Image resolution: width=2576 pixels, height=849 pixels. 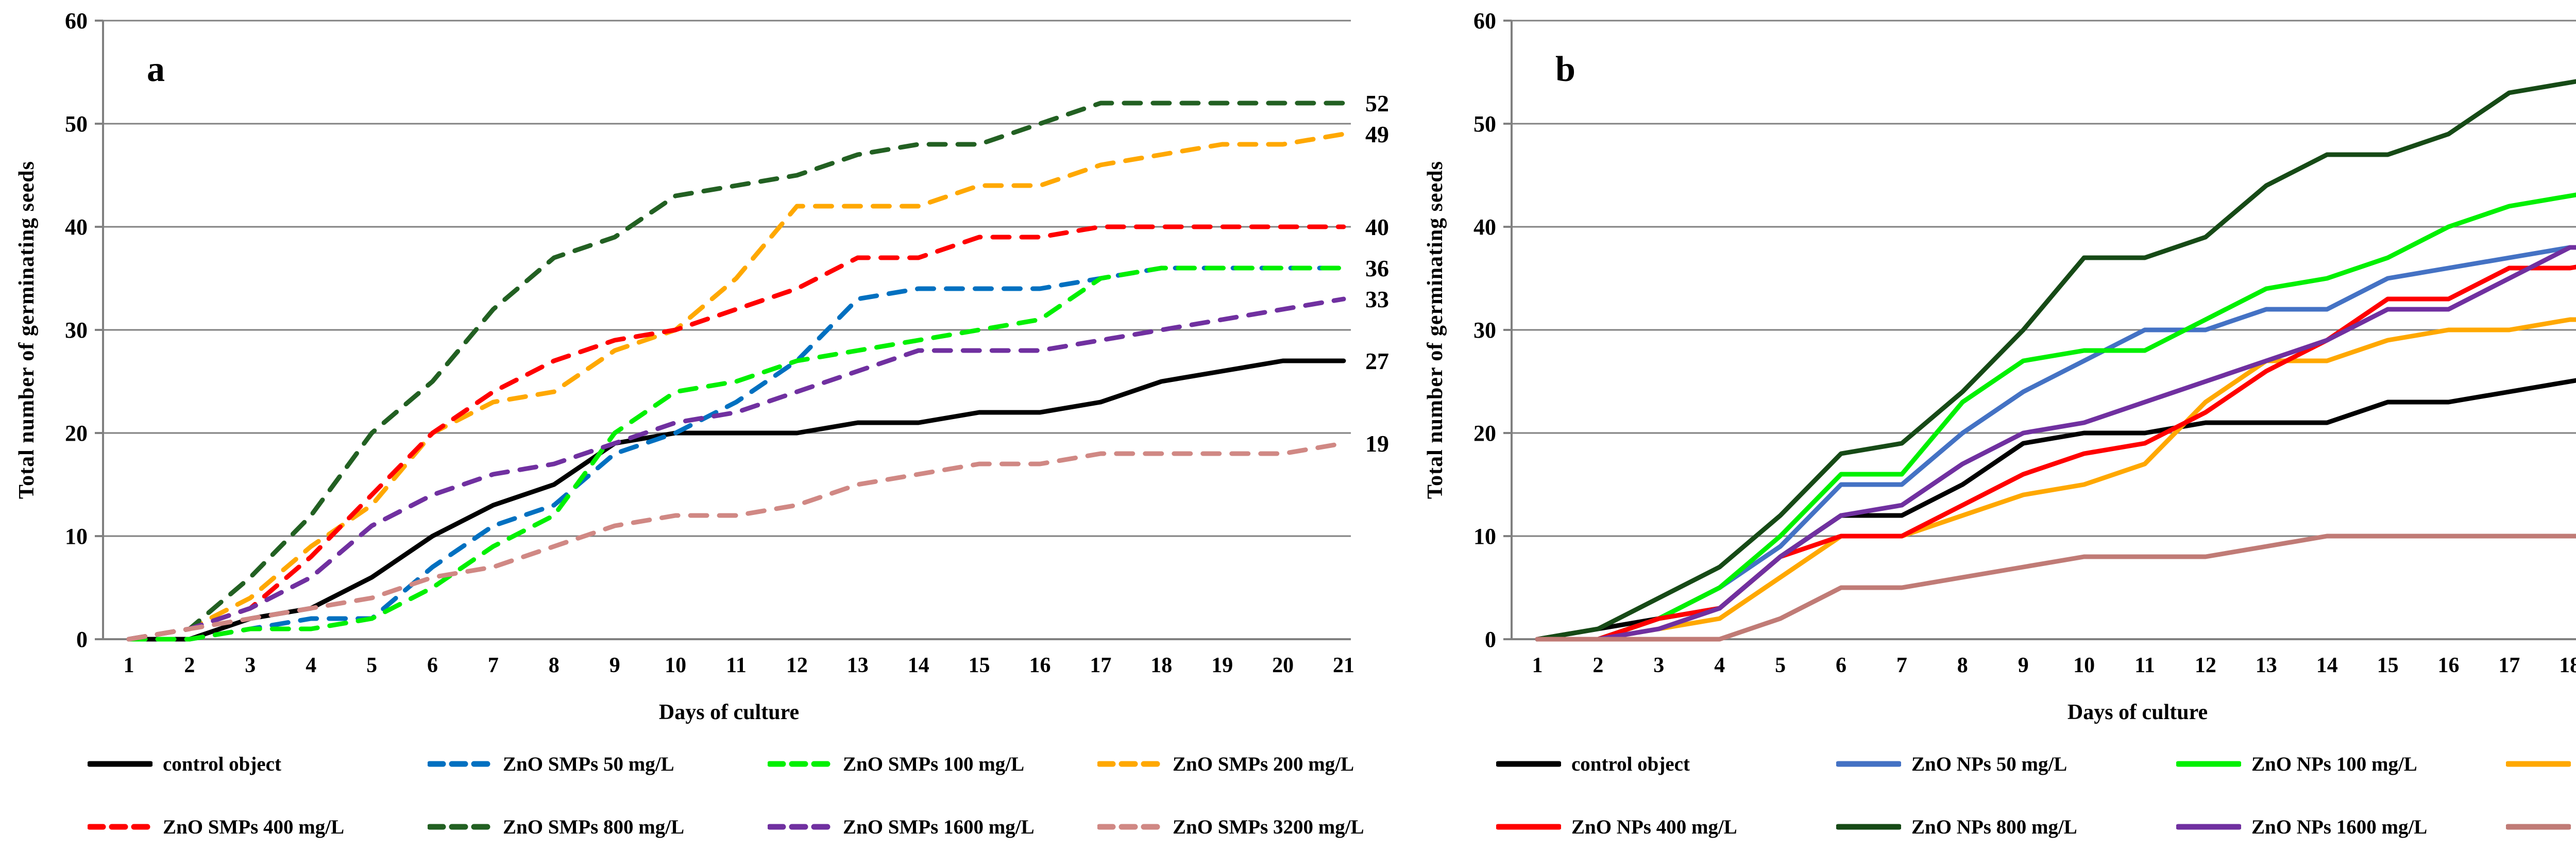 What do you see at coordinates (729, 713) in the screenshot?
I see `x-axis-title-a: Days of culture` at bounding box center [729, 713].